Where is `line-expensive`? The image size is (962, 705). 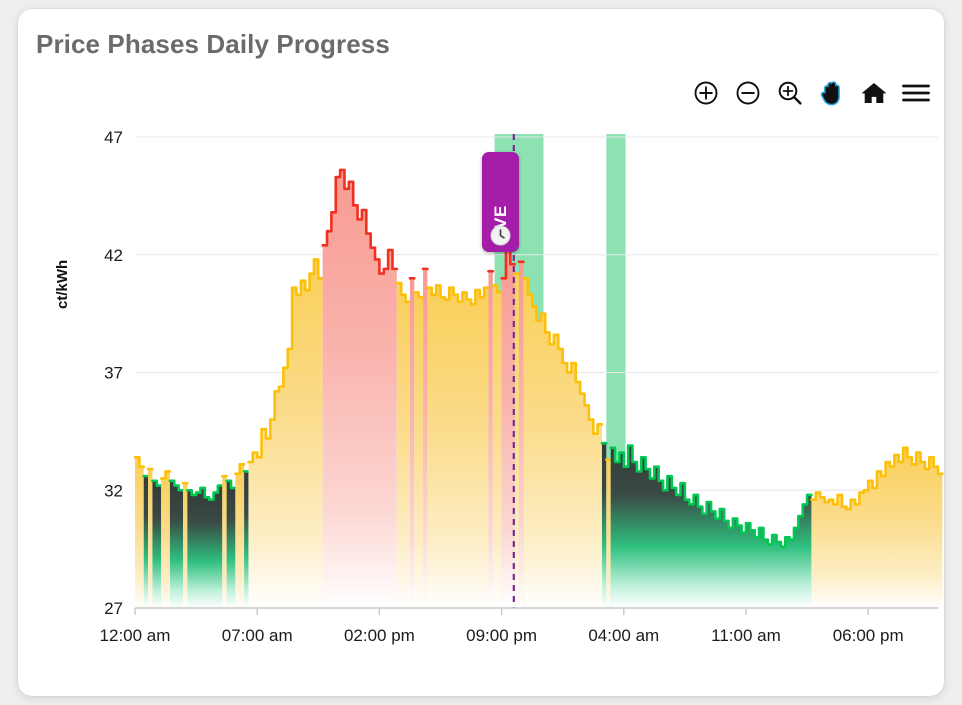
line-expensive is located at coordinates (360, 221).